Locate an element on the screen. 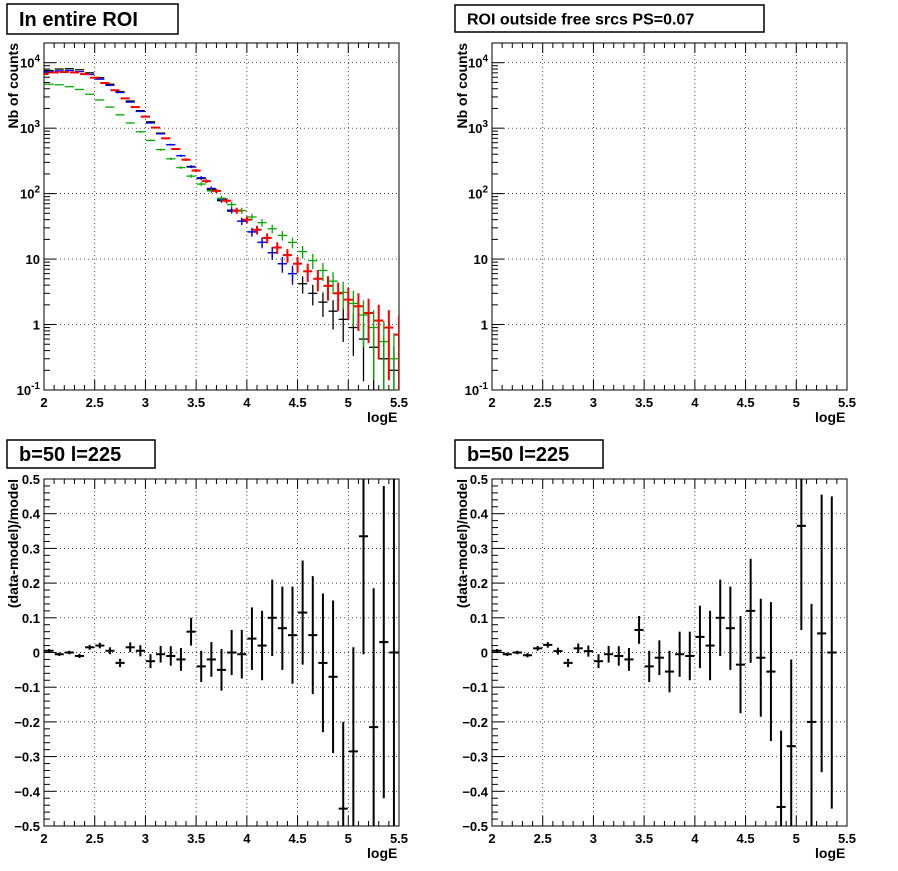  y-axis-label: Nb of counts is located at coordinates (13, 86).